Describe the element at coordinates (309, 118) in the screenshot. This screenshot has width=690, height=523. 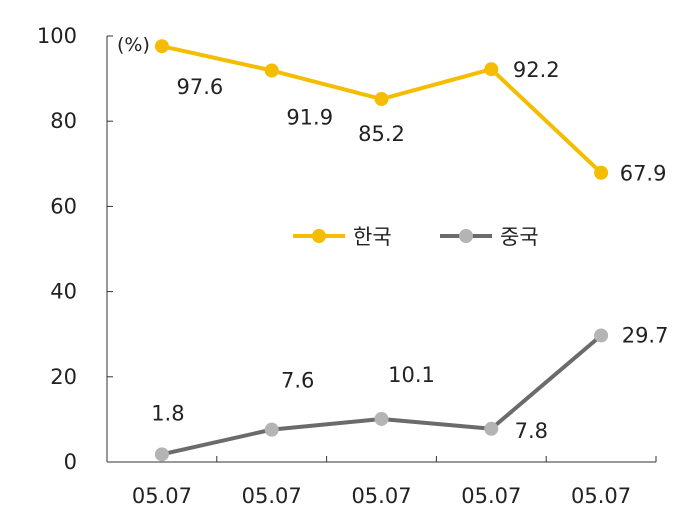
I see `data-label: 91.9` at that location.